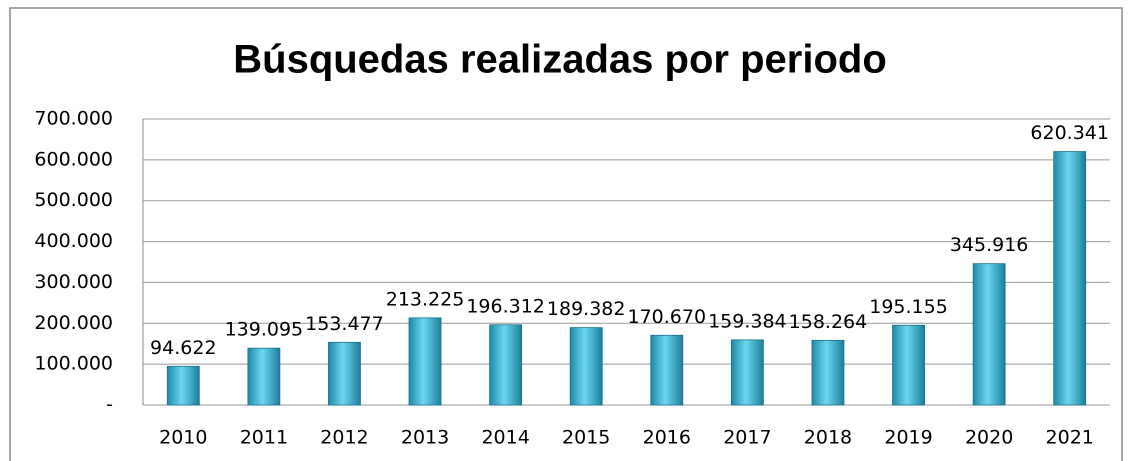 Image resolution: width=1132 pixels, height=461 pixels. Describe the element at coordinates (264, 438) in the screenshot. I see `x-tick-label: 2011` at that location.